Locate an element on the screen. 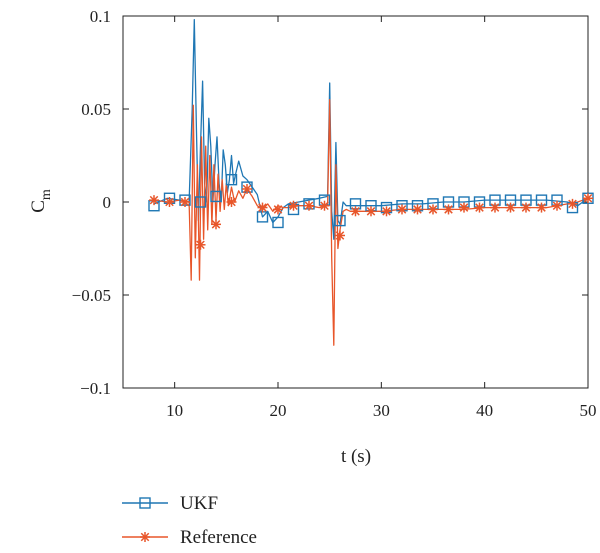 This screenshot has width=600, height=553. y-tick-label: −0.1 is located at coordinates (95, 388).